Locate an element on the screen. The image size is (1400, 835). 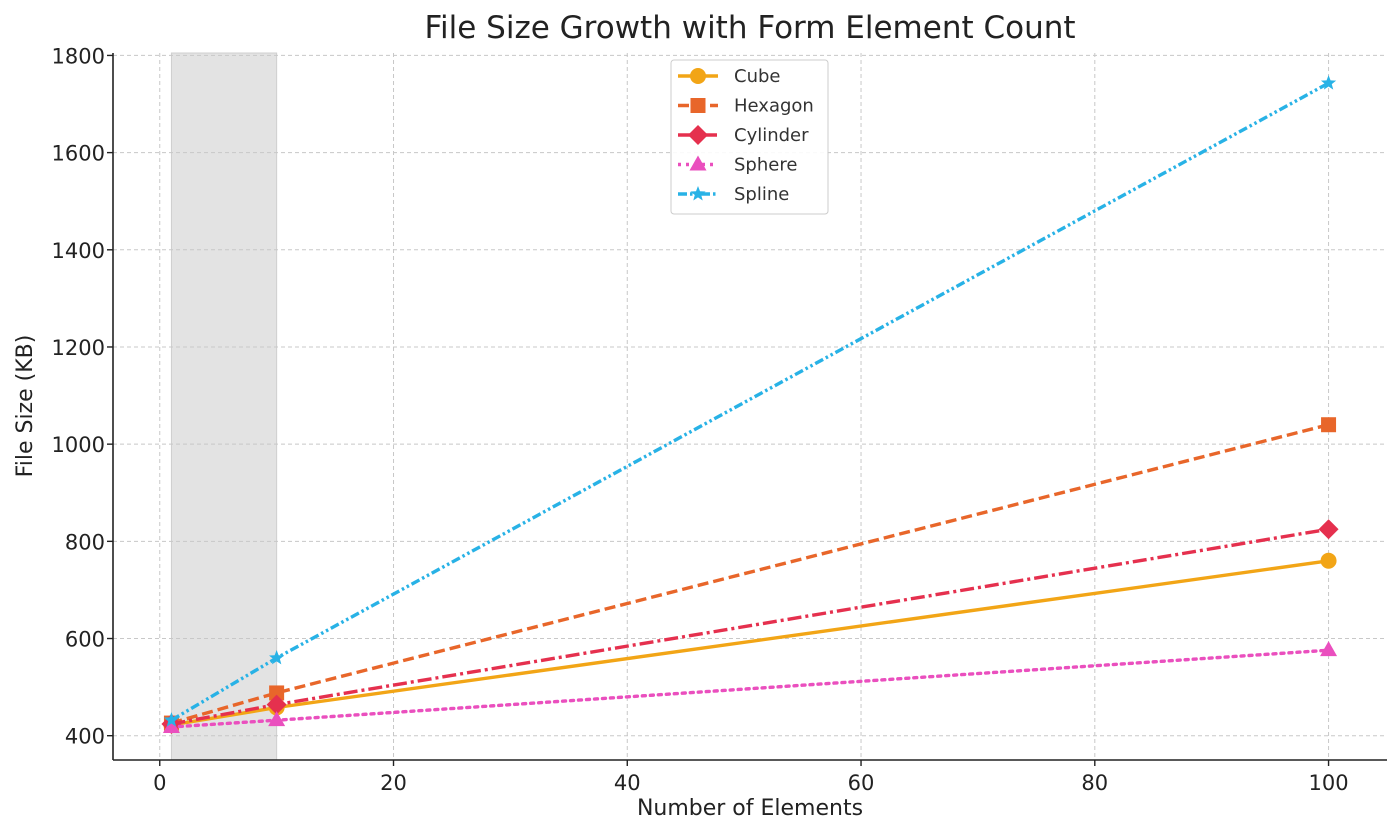
x-tick-label: 40 is located at coordinates (627, 783).